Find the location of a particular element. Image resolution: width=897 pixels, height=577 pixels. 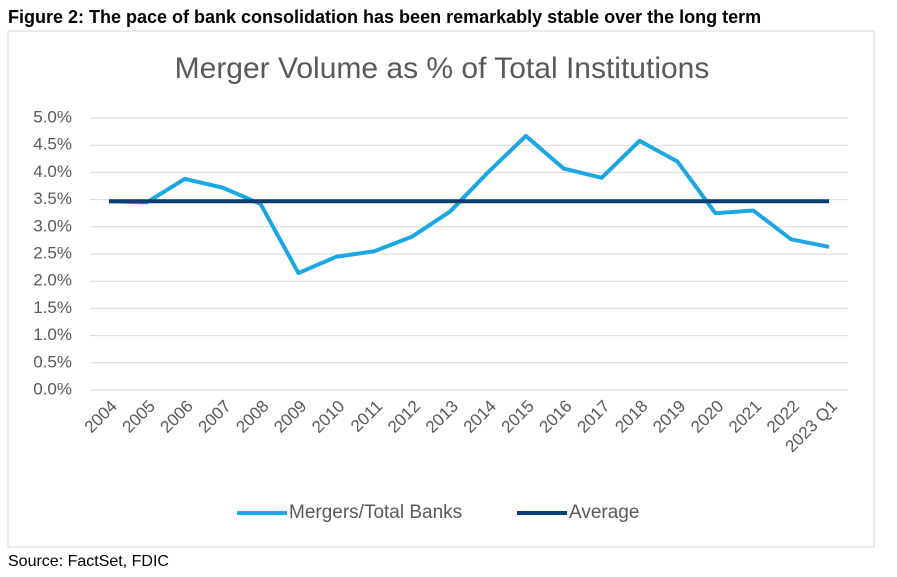

y-tick-label: 1.0% is located at coordinates (52, 334).